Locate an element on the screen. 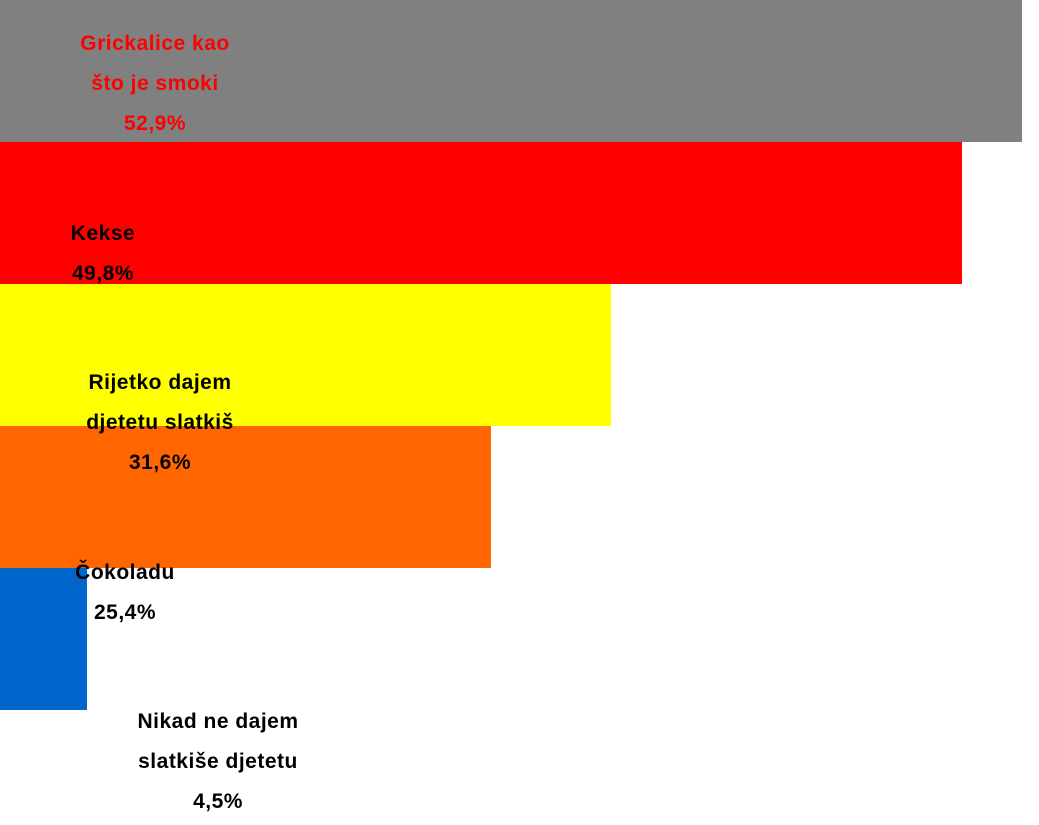 This screenshot has width=1039, height=825. bar-label: Grickalice kao što je smoki 52,9% is located at coordinates (155, 84).